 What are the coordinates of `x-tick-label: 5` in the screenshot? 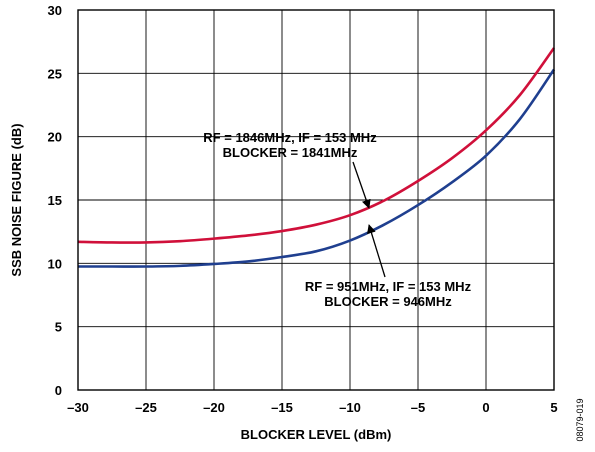 It's located at (553, 407).